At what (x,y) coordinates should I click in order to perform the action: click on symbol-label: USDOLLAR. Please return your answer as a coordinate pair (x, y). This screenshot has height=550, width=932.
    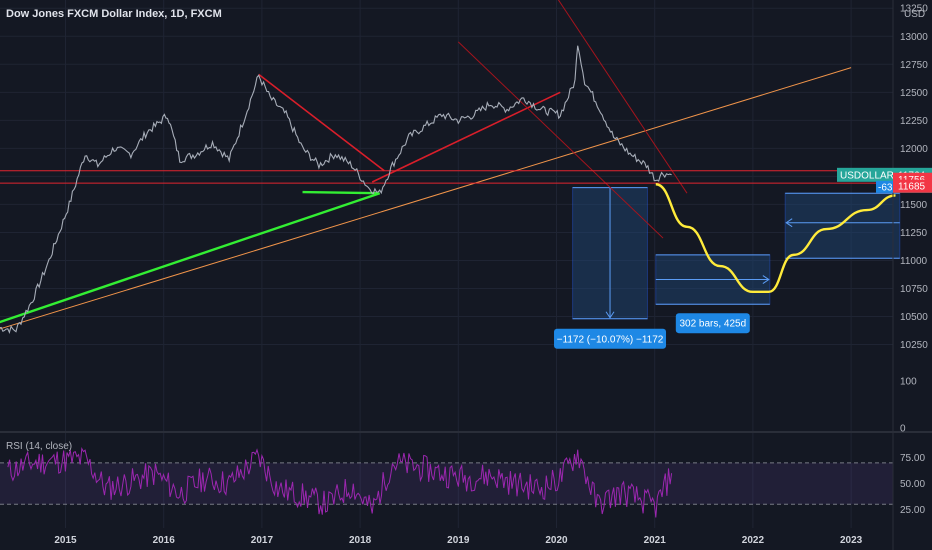
    Looking at the image, I should click on (867, 175).